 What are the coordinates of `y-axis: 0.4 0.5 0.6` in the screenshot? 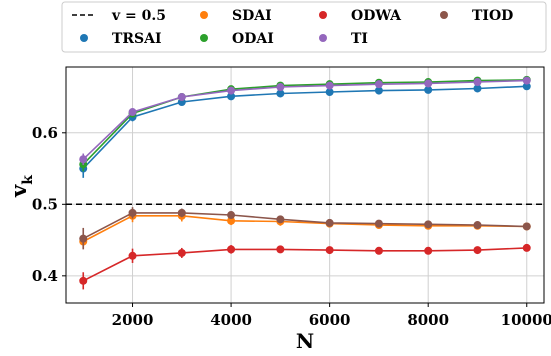 It's located at (49, 204).